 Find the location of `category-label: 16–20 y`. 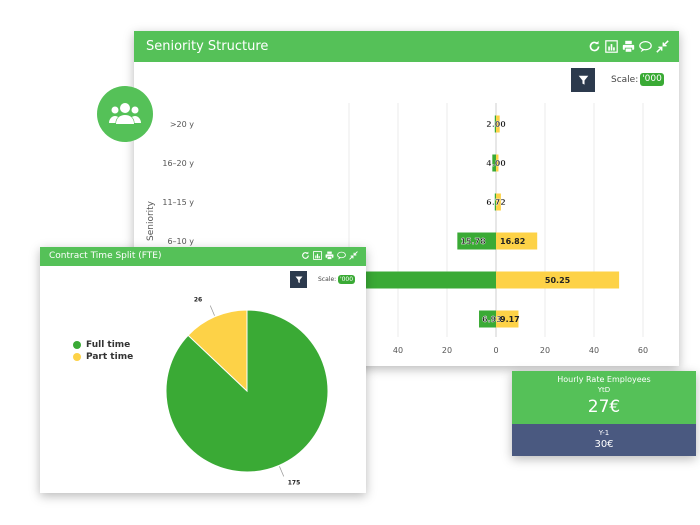

category-label: 16–20 y is located at coordinates (178, 163).